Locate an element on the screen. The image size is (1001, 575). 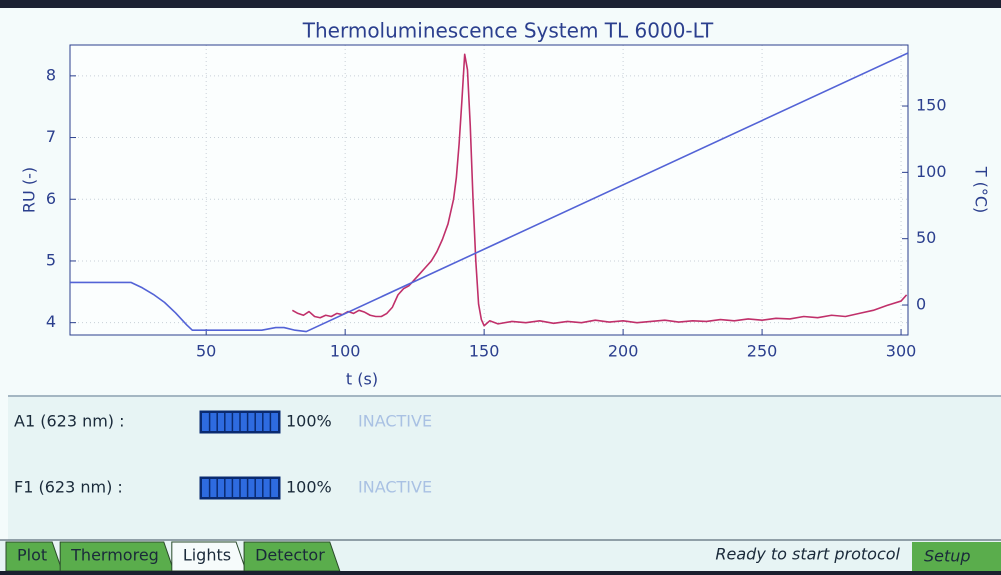
bezel is located at coordinates (500, 4).